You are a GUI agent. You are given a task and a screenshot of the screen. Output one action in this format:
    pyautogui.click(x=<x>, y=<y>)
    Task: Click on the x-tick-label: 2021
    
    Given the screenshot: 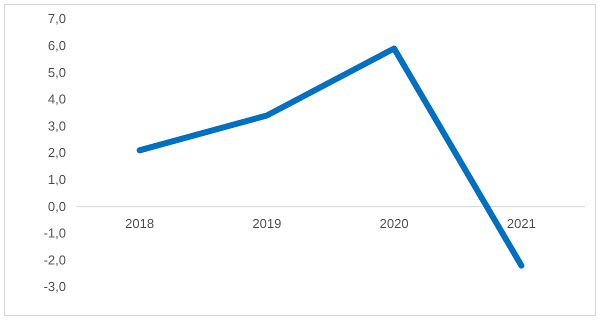 What is the action you would take?
    pyautogui.click(x=521, y=223)
    